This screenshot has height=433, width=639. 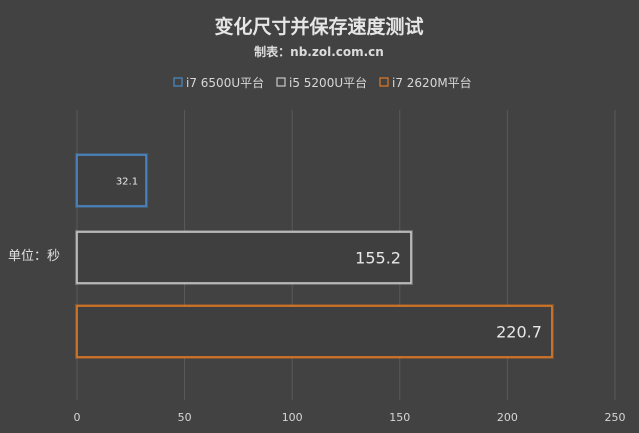 I want to click on x-axis-ticks: 0 50 100 150 200 250, so click(x=350, y=417).